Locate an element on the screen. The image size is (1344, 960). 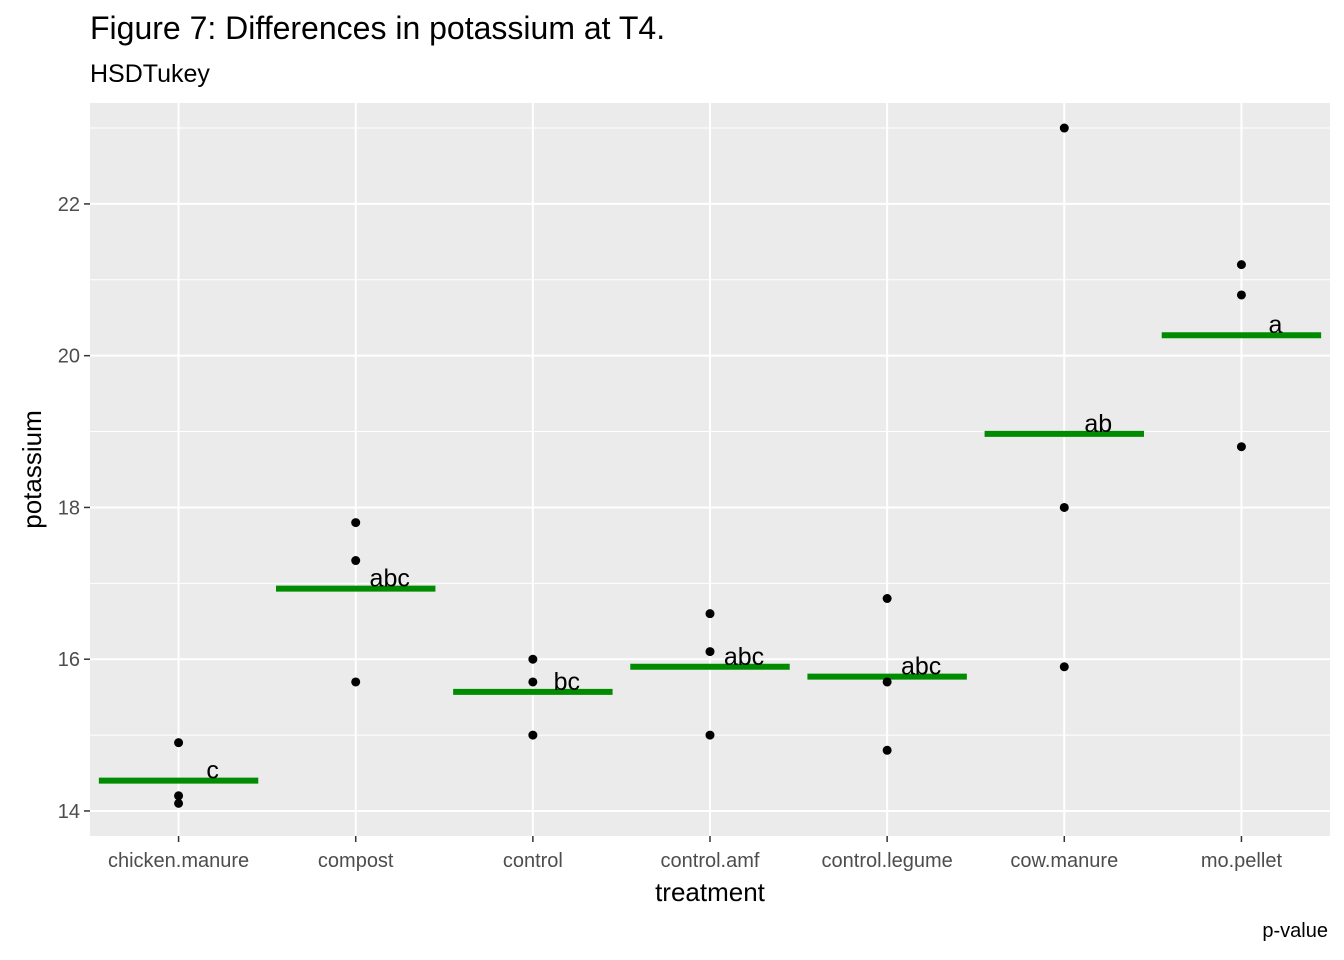
x-tick-label: control.legume is located at coordinates (887, 861).